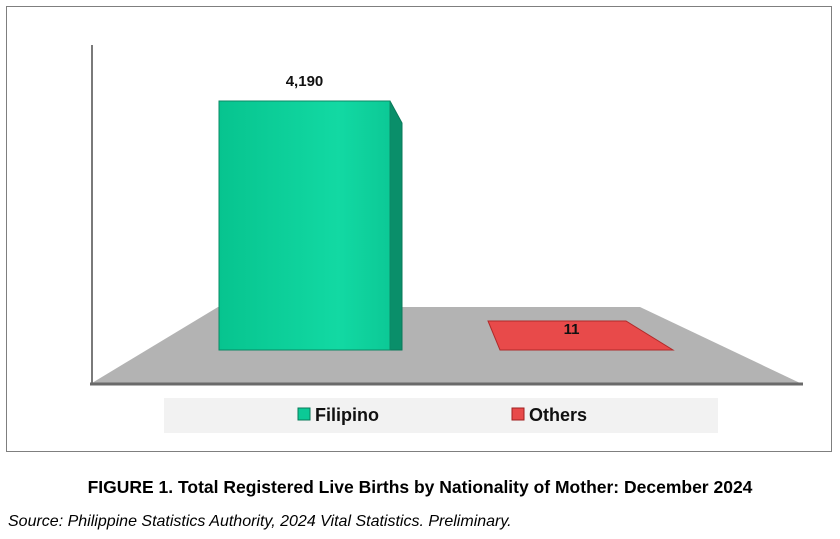 This screenshot has height=539, width=840. I want to click on legend: Filipino Others, so click(441, 415).